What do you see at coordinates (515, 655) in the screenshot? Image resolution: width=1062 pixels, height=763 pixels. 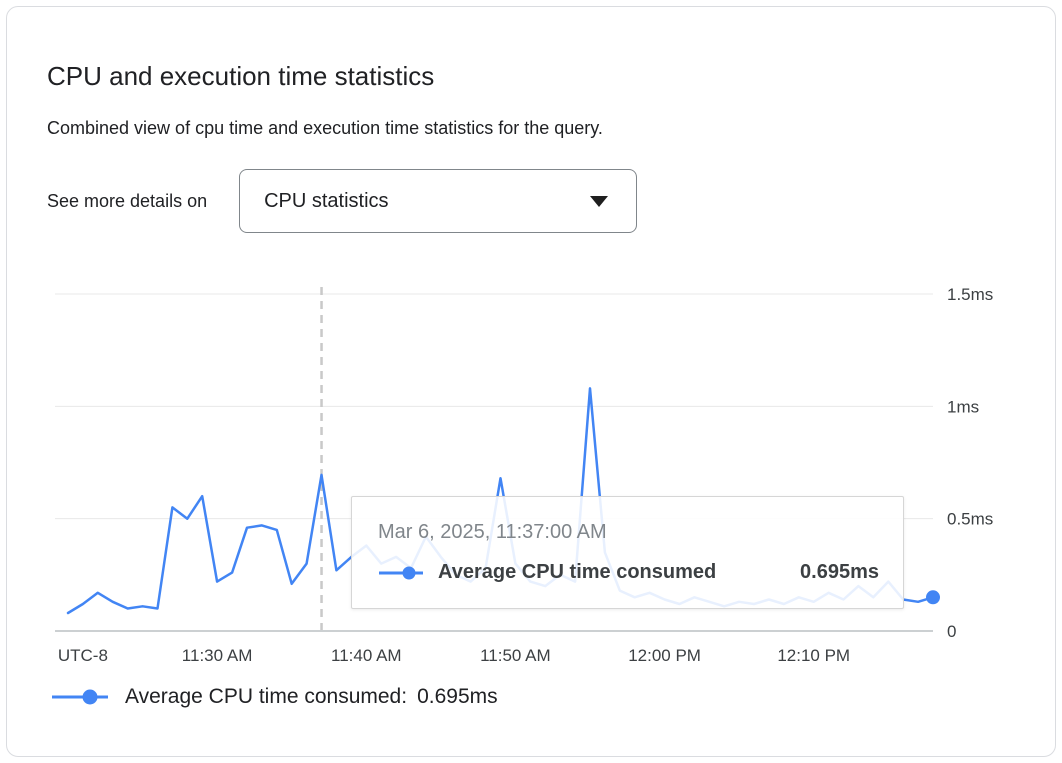 I see `x-axis-label: 11:50 AM` at bounding box center [515, 655].